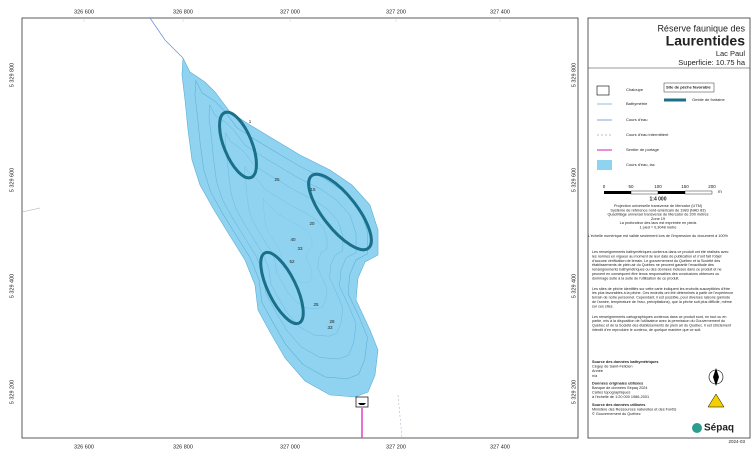  I want to click on legend-item: Sentier de portage, so click(643, 149).